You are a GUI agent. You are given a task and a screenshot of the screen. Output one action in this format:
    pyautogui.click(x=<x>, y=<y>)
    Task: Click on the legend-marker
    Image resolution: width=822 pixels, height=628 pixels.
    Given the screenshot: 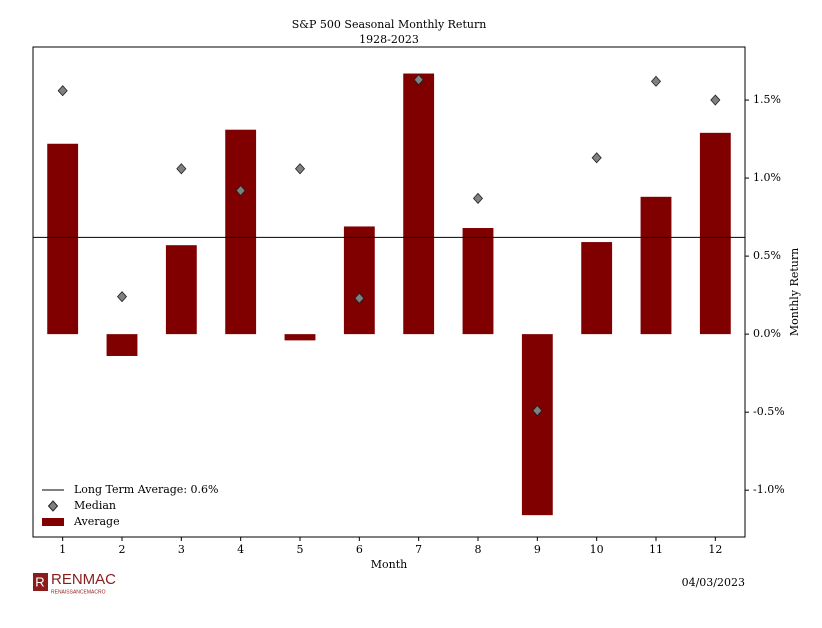 What is the action you would take?
    pyautogui.click(x=53, y=506)
    